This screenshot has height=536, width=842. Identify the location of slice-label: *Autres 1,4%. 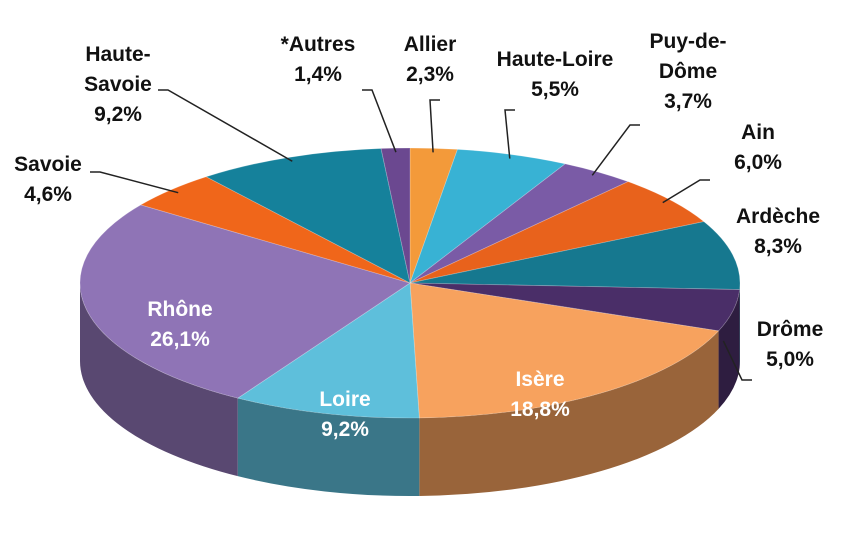
(318, 60).